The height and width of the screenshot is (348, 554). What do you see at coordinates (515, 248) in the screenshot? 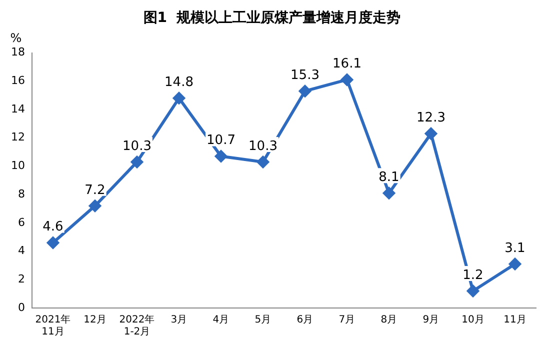
I see `data-label: 3.1` at bounding box center [515, 248].